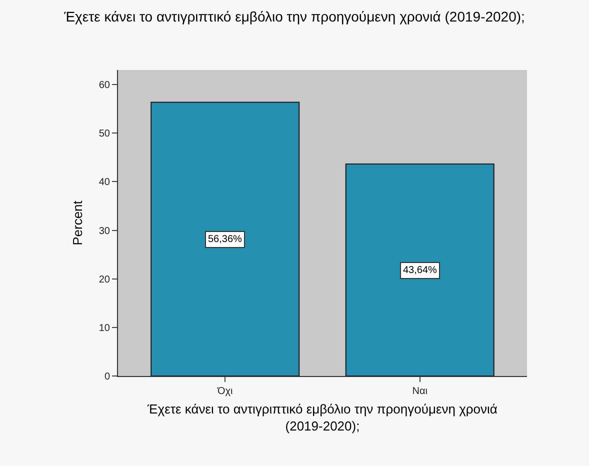 This screenshot has width=589, height=466. What do you see at coordinates (104, 280) in the screenshot?
I see `y-tick-label: 20` at bounding box center [104, 280].